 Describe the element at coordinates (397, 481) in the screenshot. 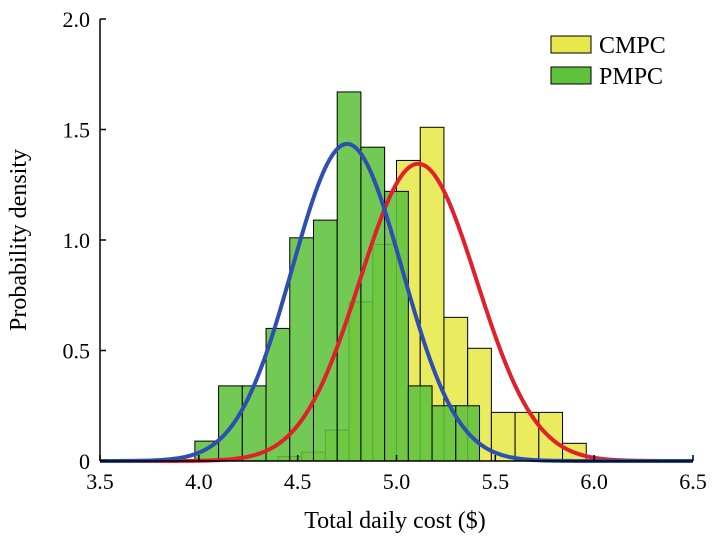

I see `x-tick-label-3: 5.0` at that location.